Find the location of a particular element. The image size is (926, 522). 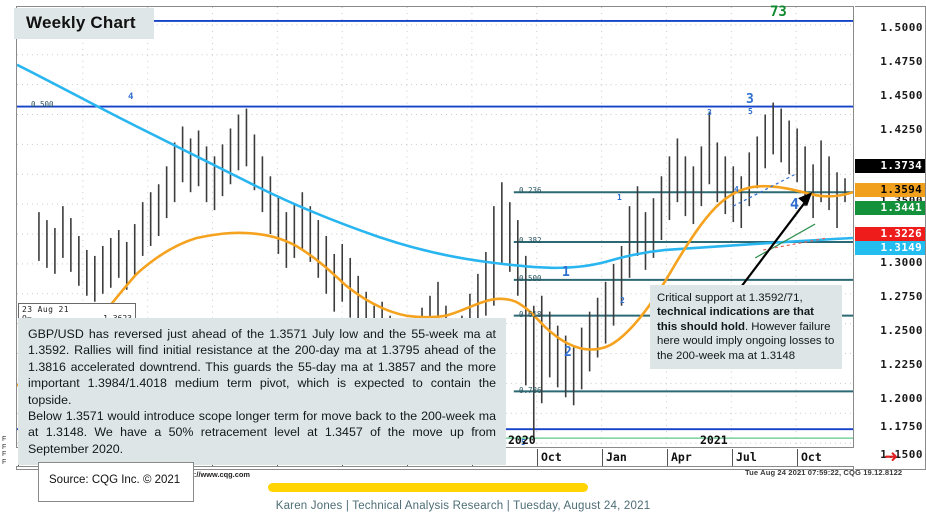

price-label-55week-ma: 1.3594 is located at coordinates (890, 190).